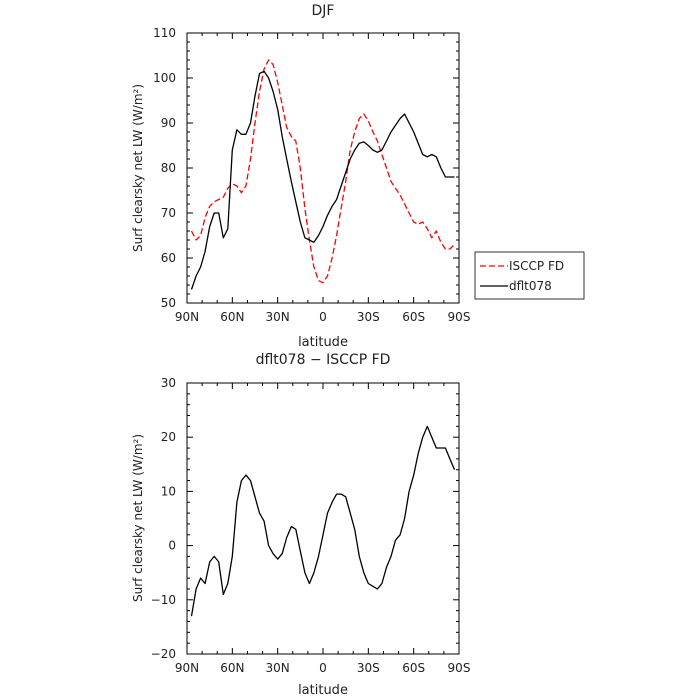  I want to click on bottom-y-axis-label: Surf clearsky net LW (W/m²), so click(138, 518).